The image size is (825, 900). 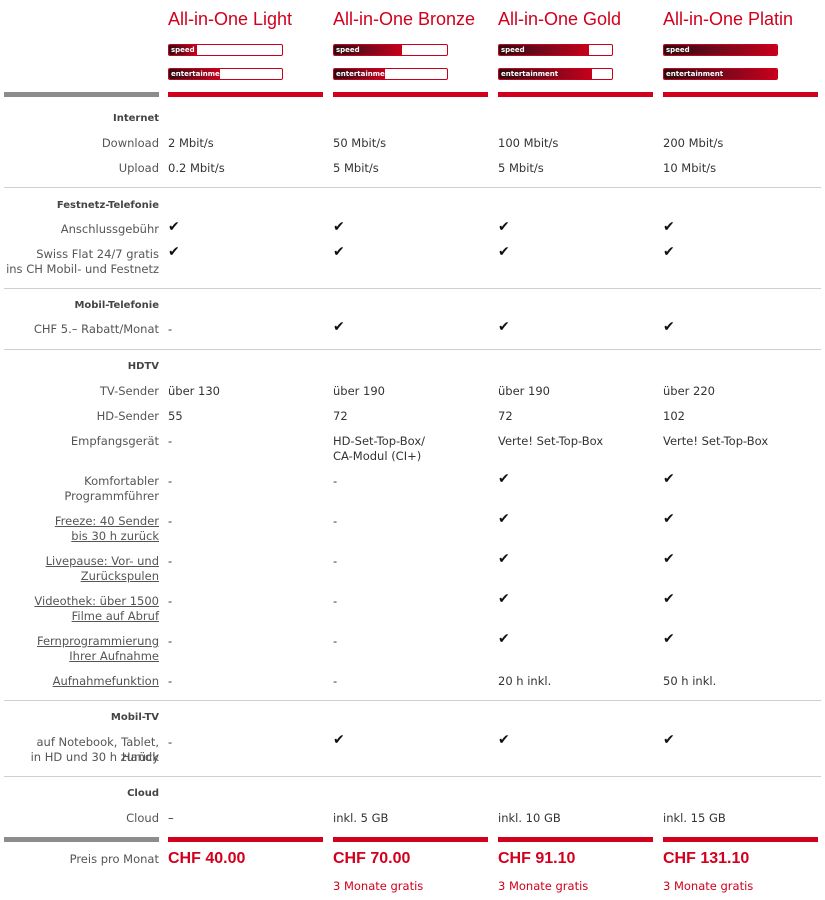 What do you see at coordinates (170, 641) in the screenshot?
I see `cell-fernprog-light: -` at bounding box center [170, 641].